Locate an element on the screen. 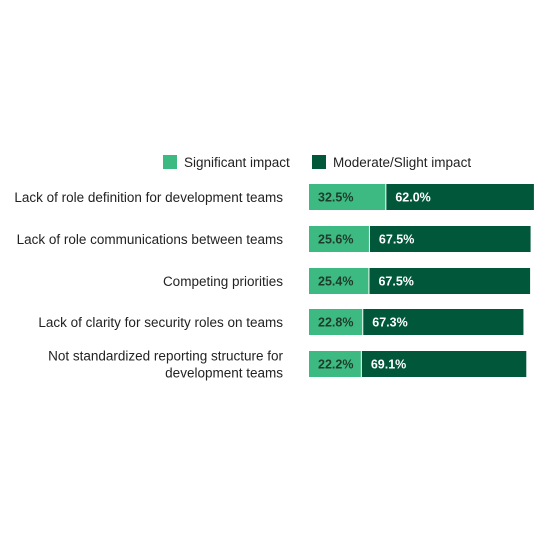 The height and width of the screenshot is (540, 540). chart-legend: Significant impact Moderate/Slight impact is located at coordinates (317, 162).